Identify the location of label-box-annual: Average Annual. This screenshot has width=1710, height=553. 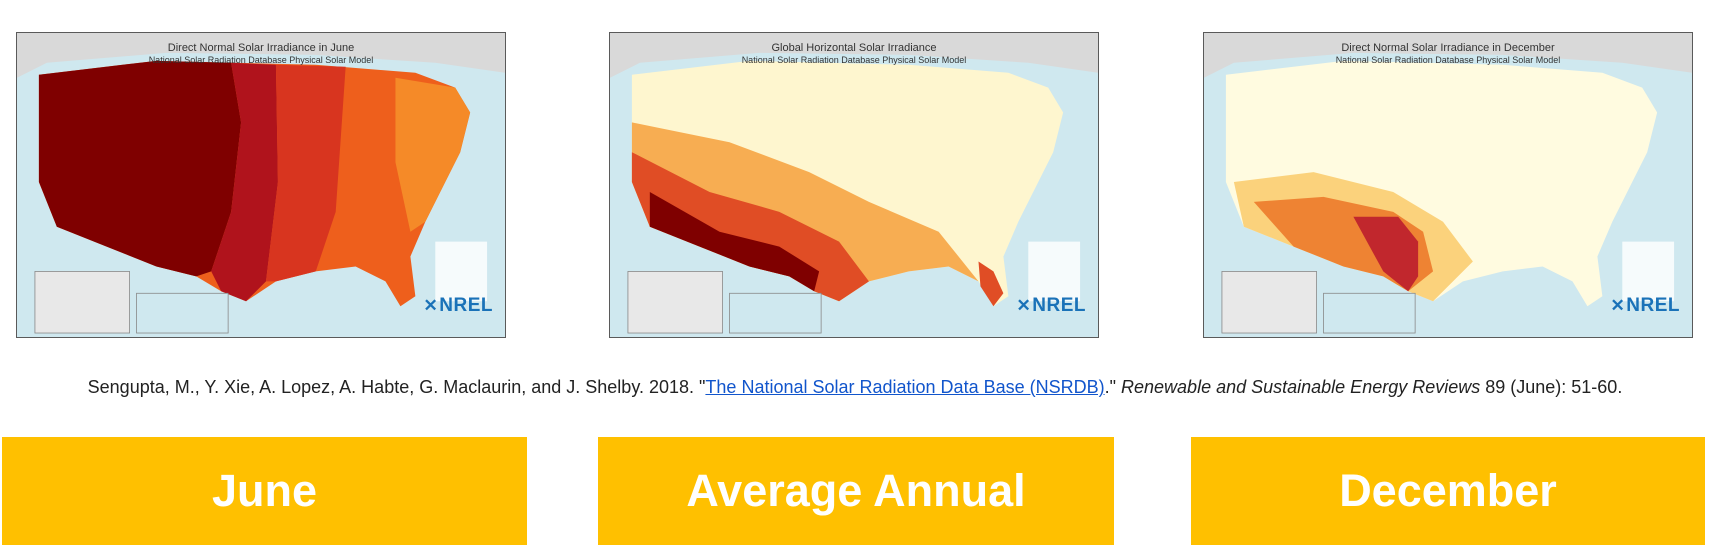
(856, 491).